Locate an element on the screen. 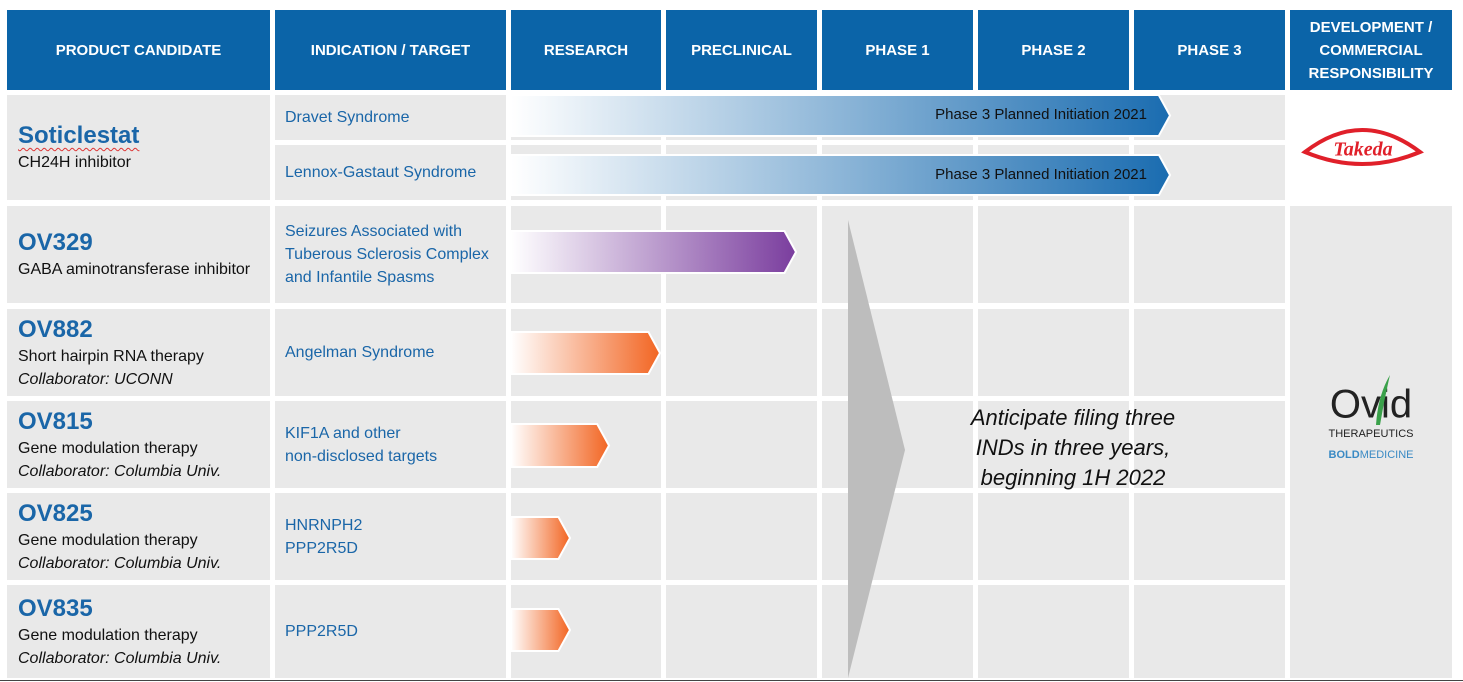 This screenshot has width=1463, height=682. product-description: CH24H inhibitor is located at coordinates (74, 162).